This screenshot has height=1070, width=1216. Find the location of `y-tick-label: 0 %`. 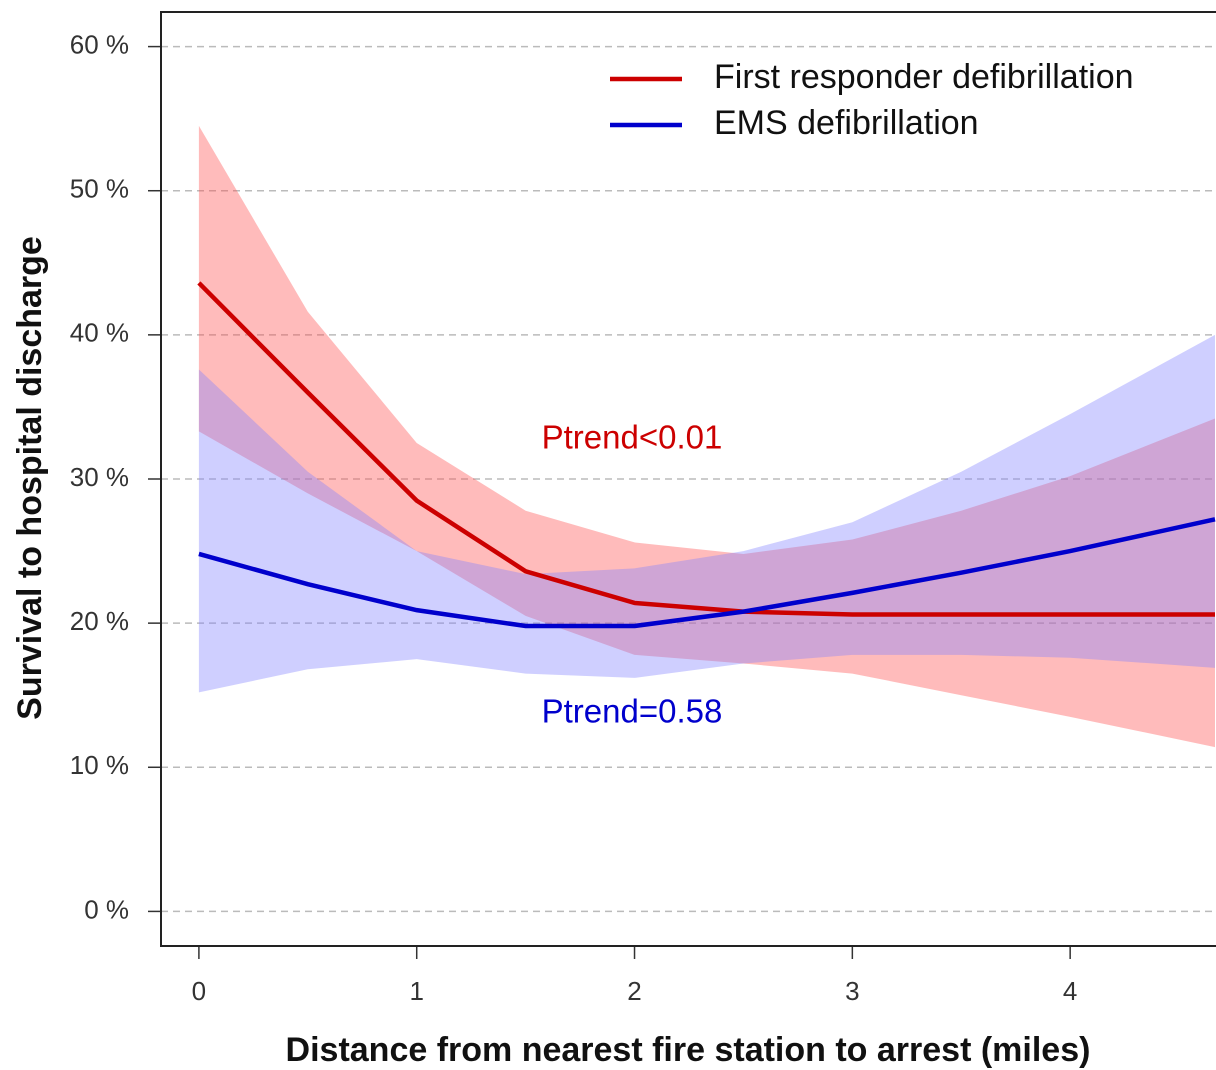

y-tick-label: 0 % is located at coordinates (106, 909).